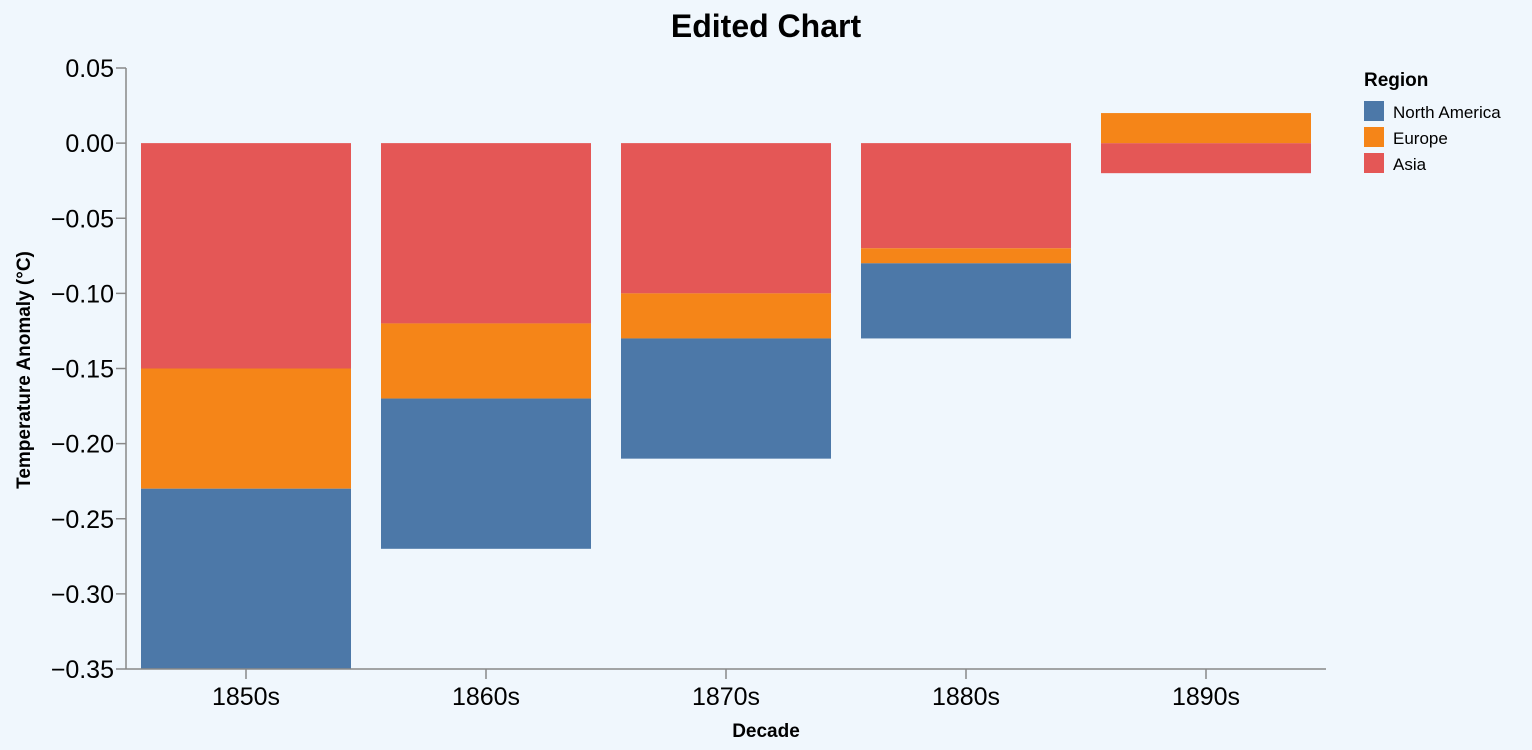 The image size is (1532, 750). I want to click on chart-title: Edited Chart, so click(766, 26).